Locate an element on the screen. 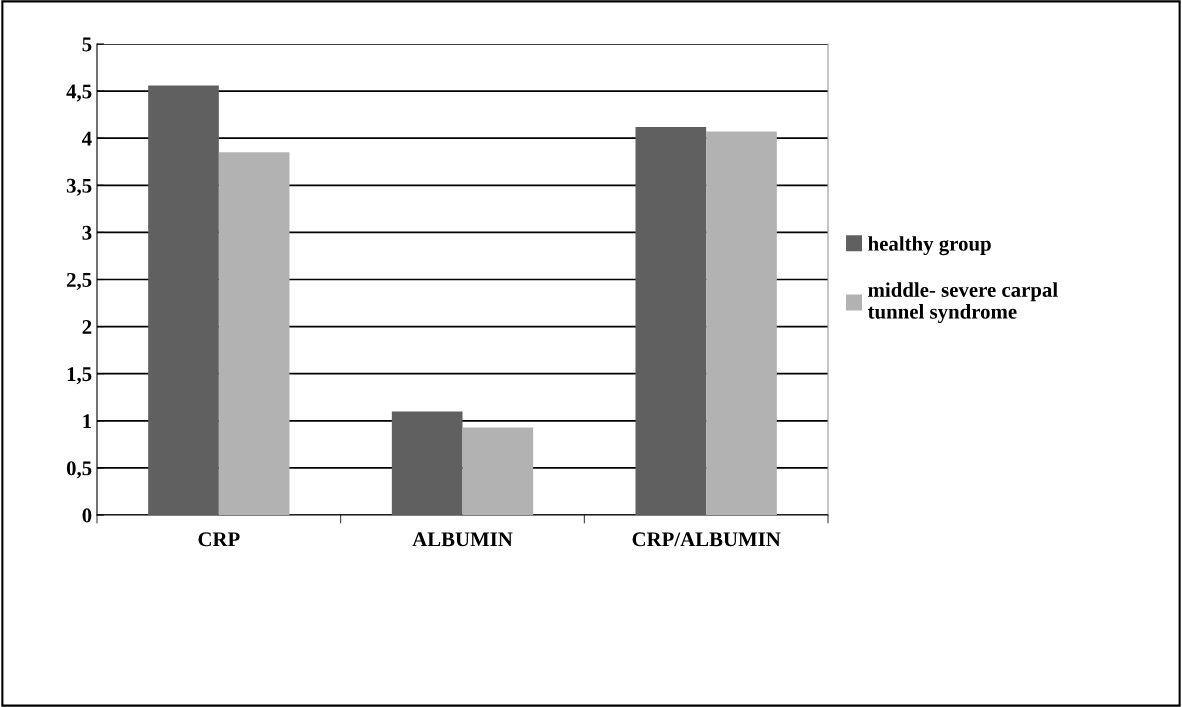 The width and height of the screenshot is (1182, 707). y-tick-label: 2 is located at coordinates (87, 327).